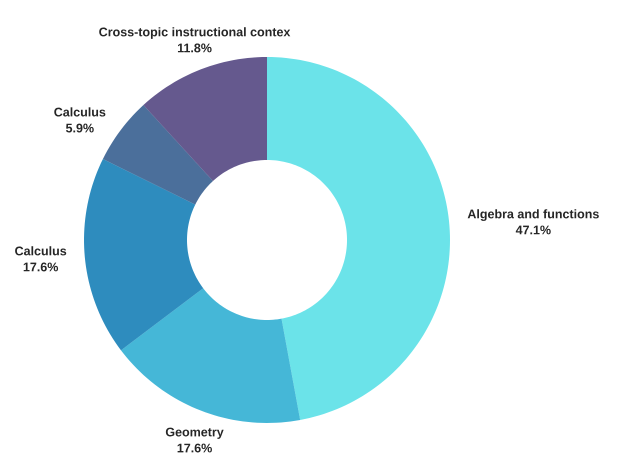  Describe the element at coordinates (533, 230) in the screenshot. I see `data-label: 47.1%` at that location.